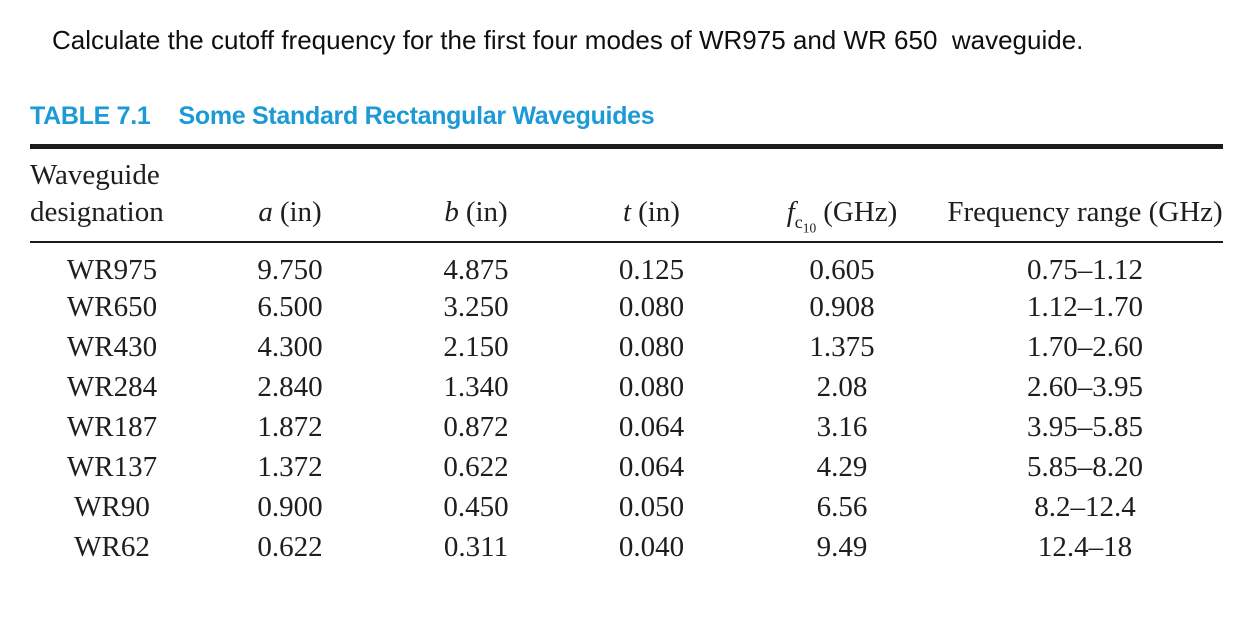 This screenshot has height=633, width=1244. Describe the element at coordinates (112, 546) in the screenshot. I see `table-cell: WR62` at that location.